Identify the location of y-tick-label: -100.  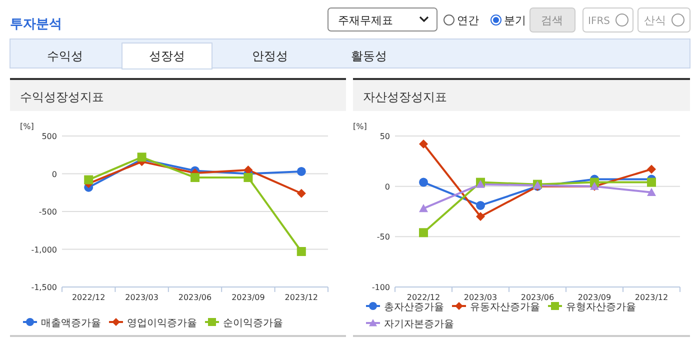
(381, 287).